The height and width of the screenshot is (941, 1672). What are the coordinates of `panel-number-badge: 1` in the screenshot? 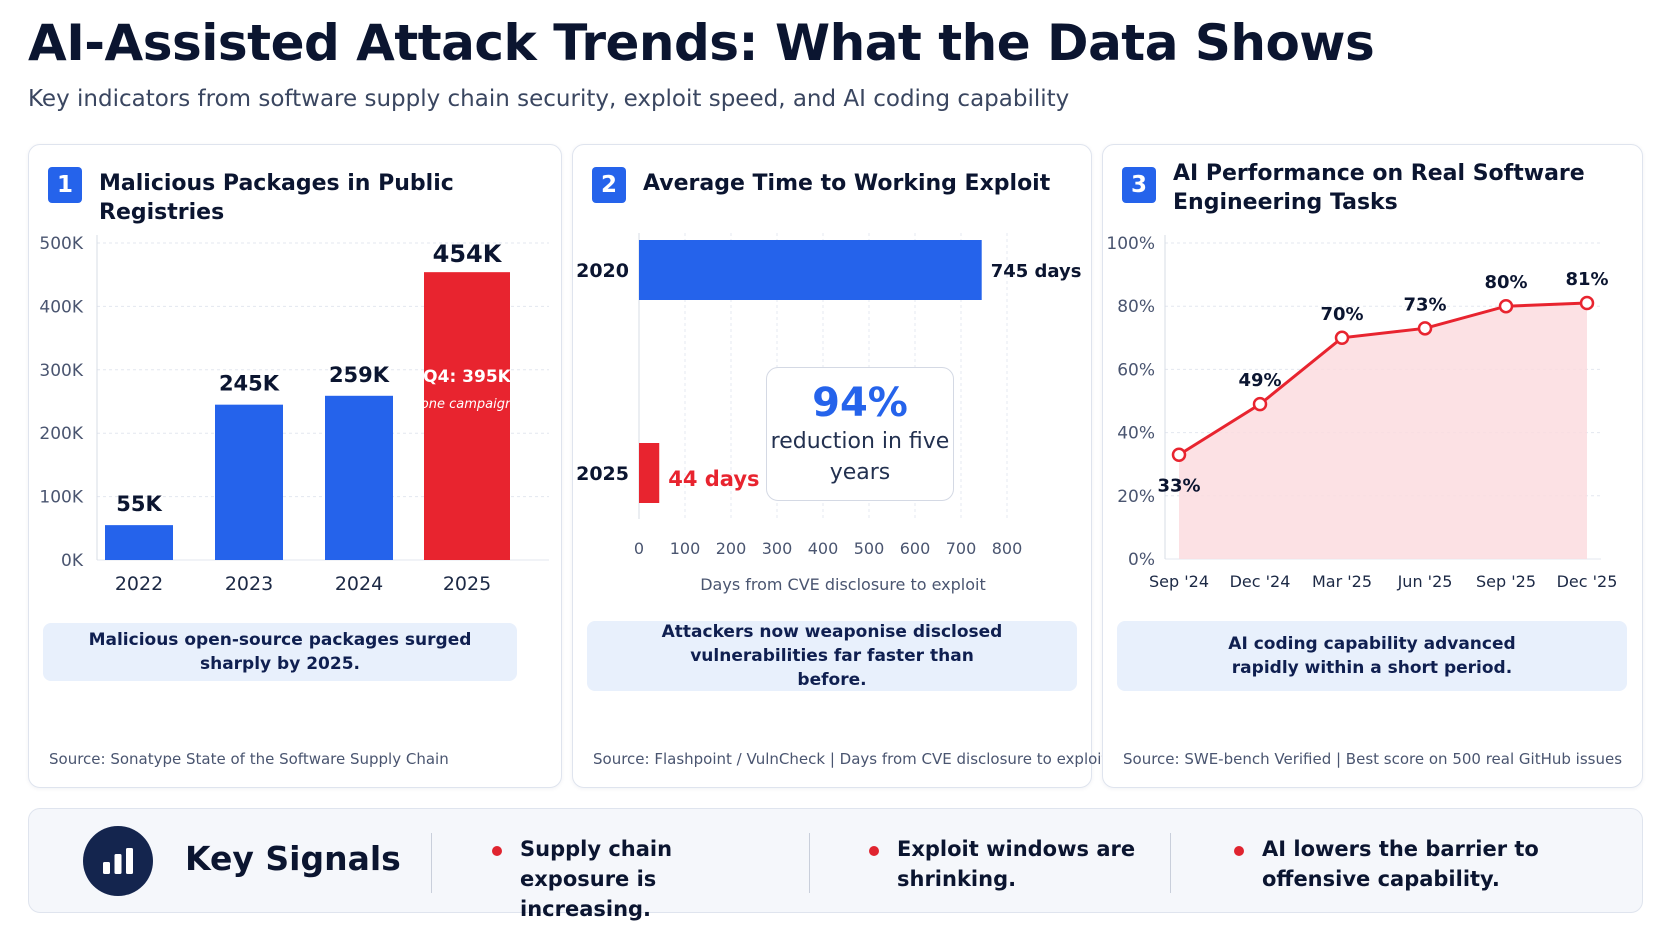 It's located at (65, 185).